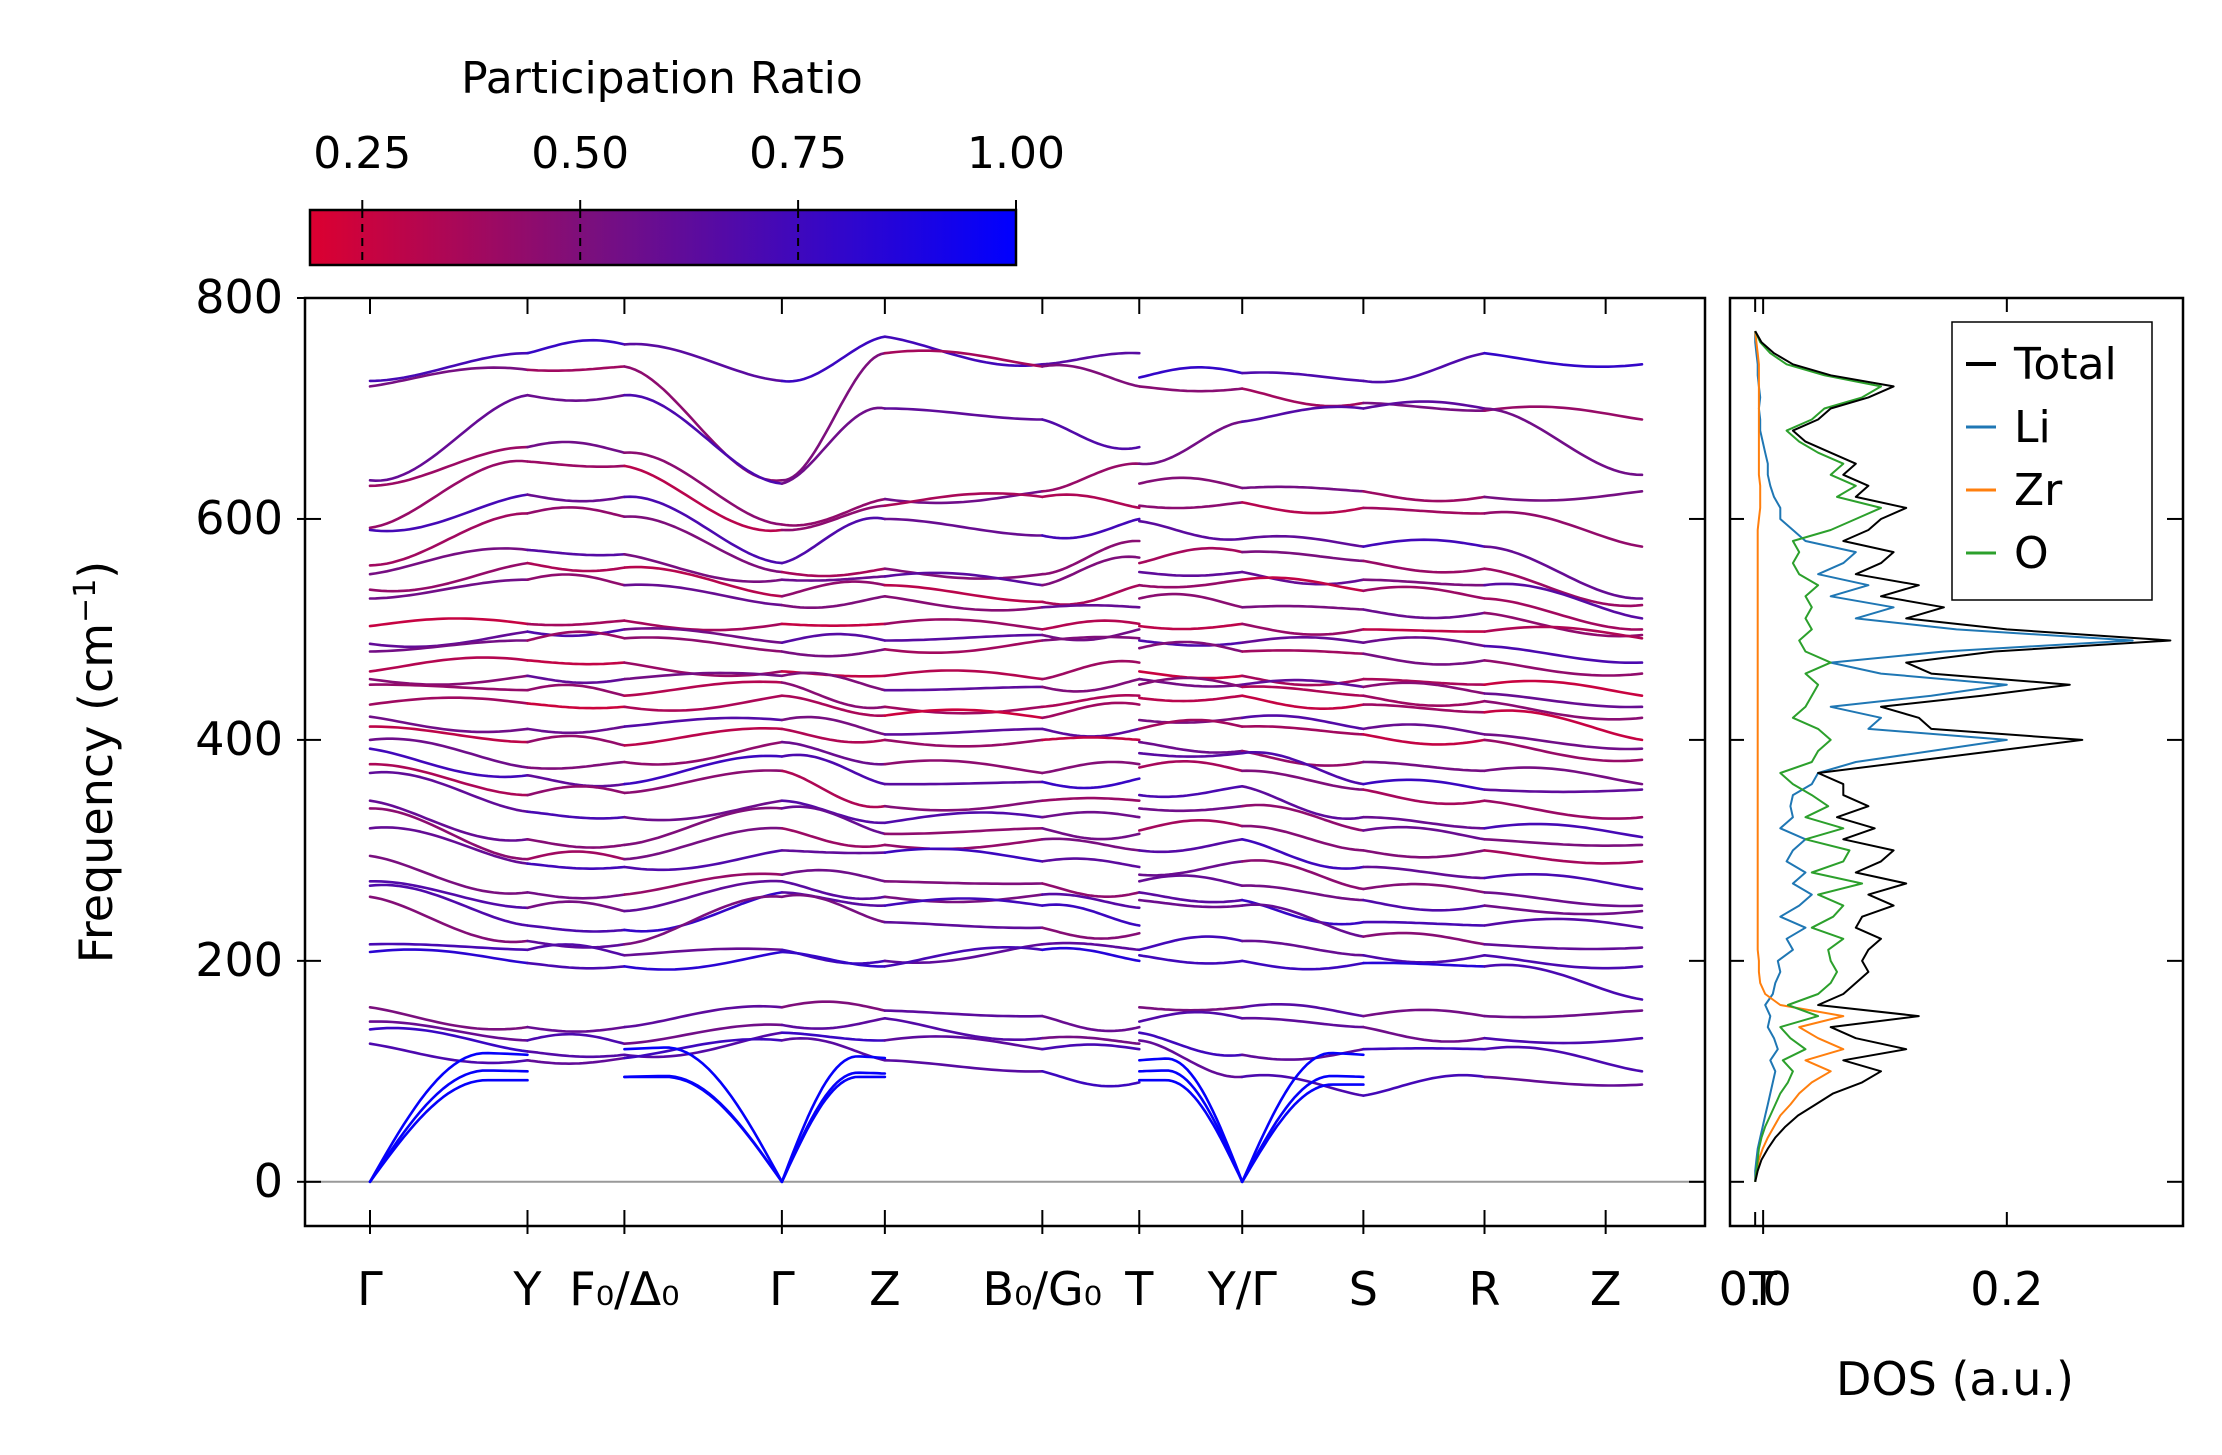 Image resolution: width=2222 pixels, height=1455 pixels. What do you see at coordinates (370, 1289) in the screenshot?
I see `k-point-label: Γ` at bounding box center [370, 1289].